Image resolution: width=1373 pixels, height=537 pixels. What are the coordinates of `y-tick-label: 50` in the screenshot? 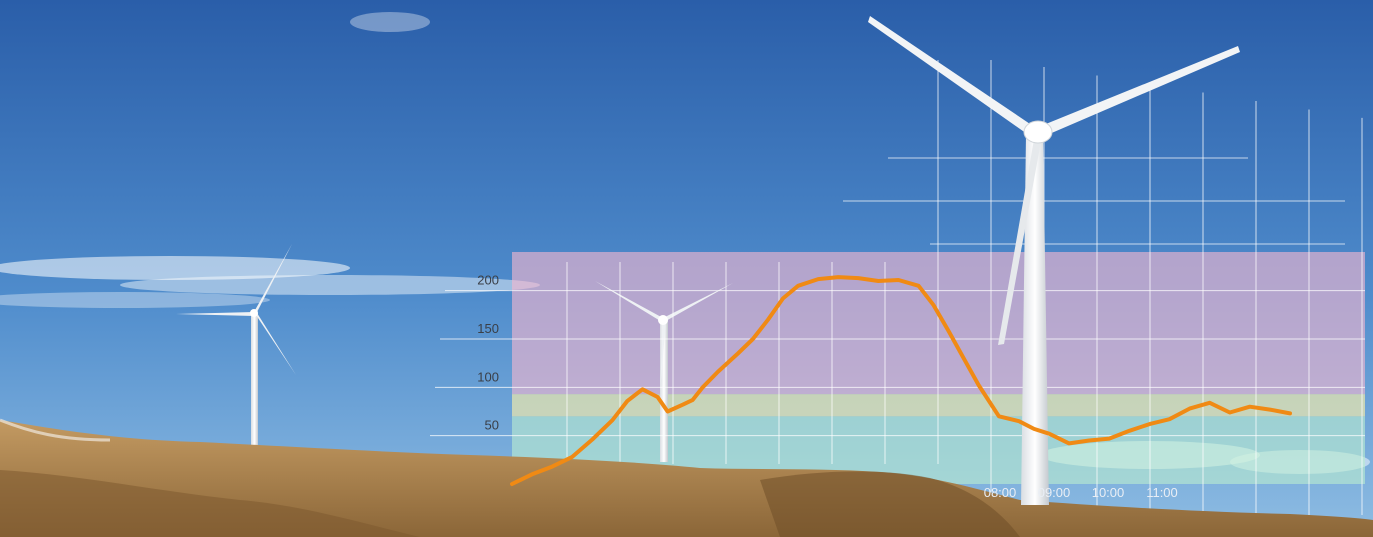 It's located at (492, 425).